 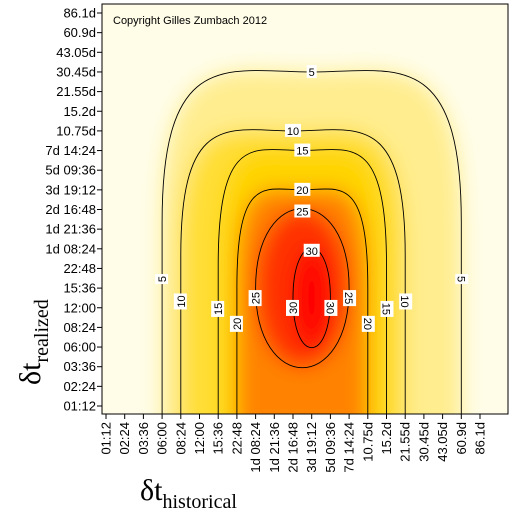 I want to click on x-tick-label: 21.55d, so click(x=405, y=442).